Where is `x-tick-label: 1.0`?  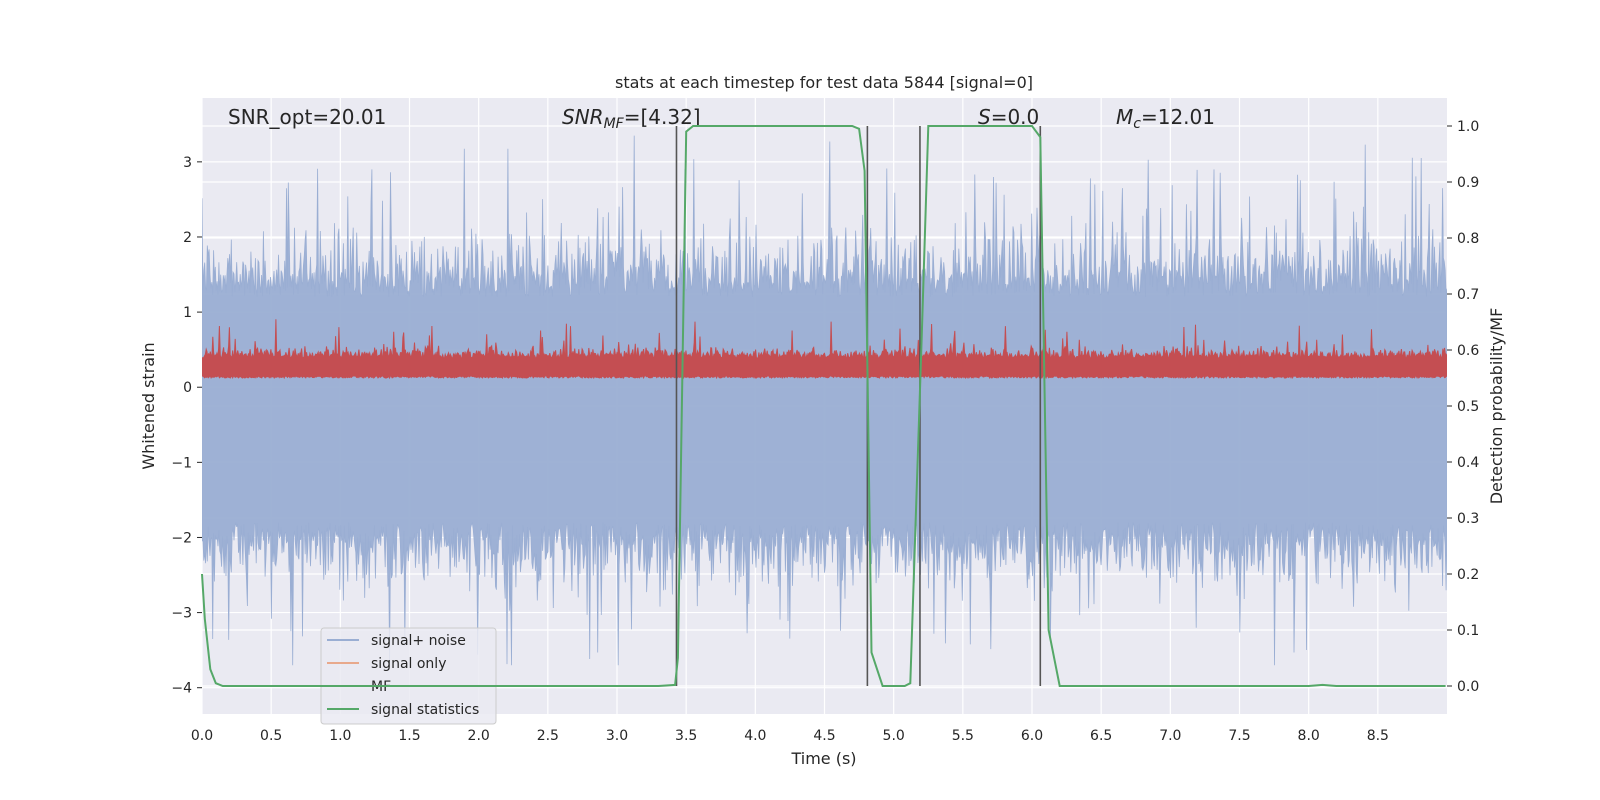
x-tick-label: 1.0 is located at coordinates (340, 736).